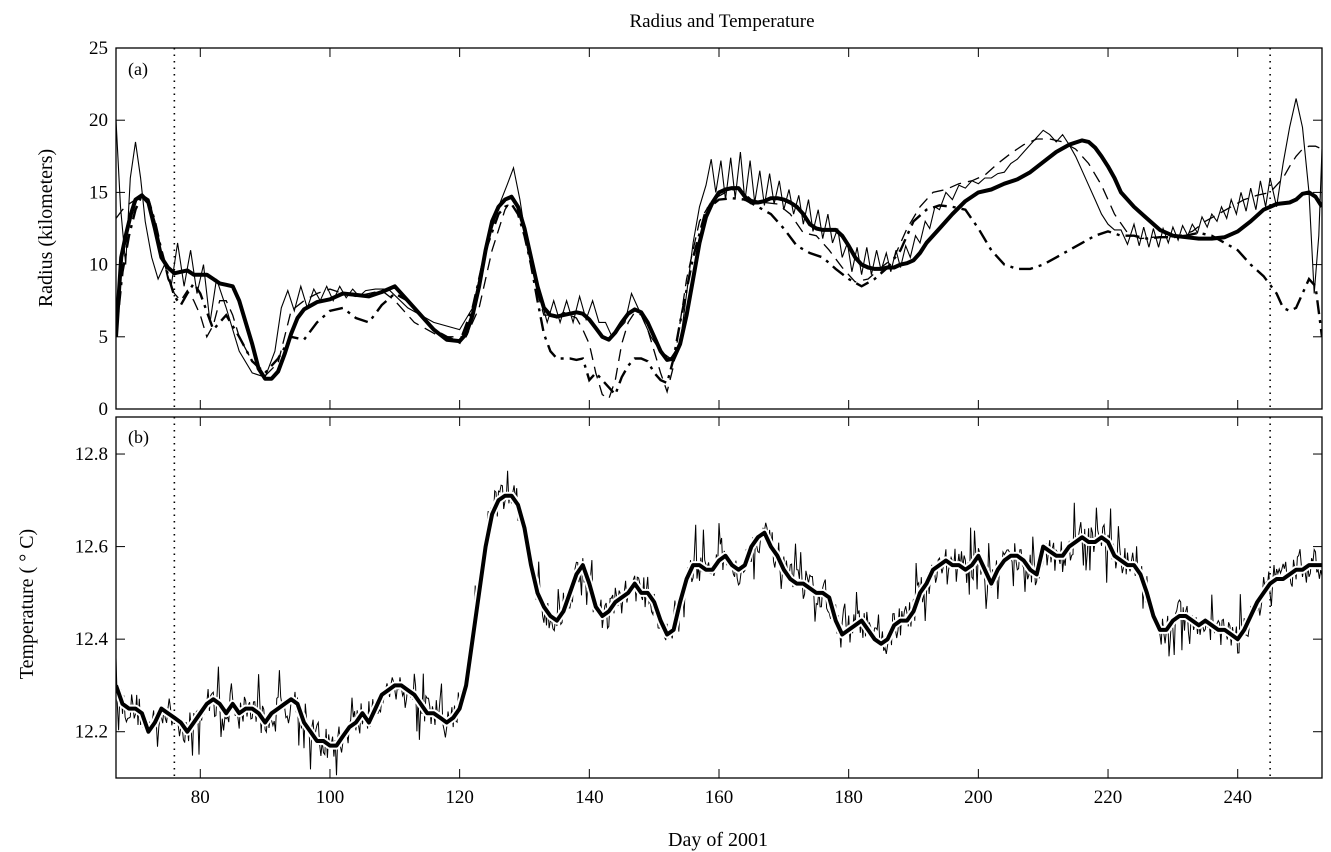  Describe the element at coordinates (848, 797) in the screenshot. I see `x-tick-label: 180` at that location.